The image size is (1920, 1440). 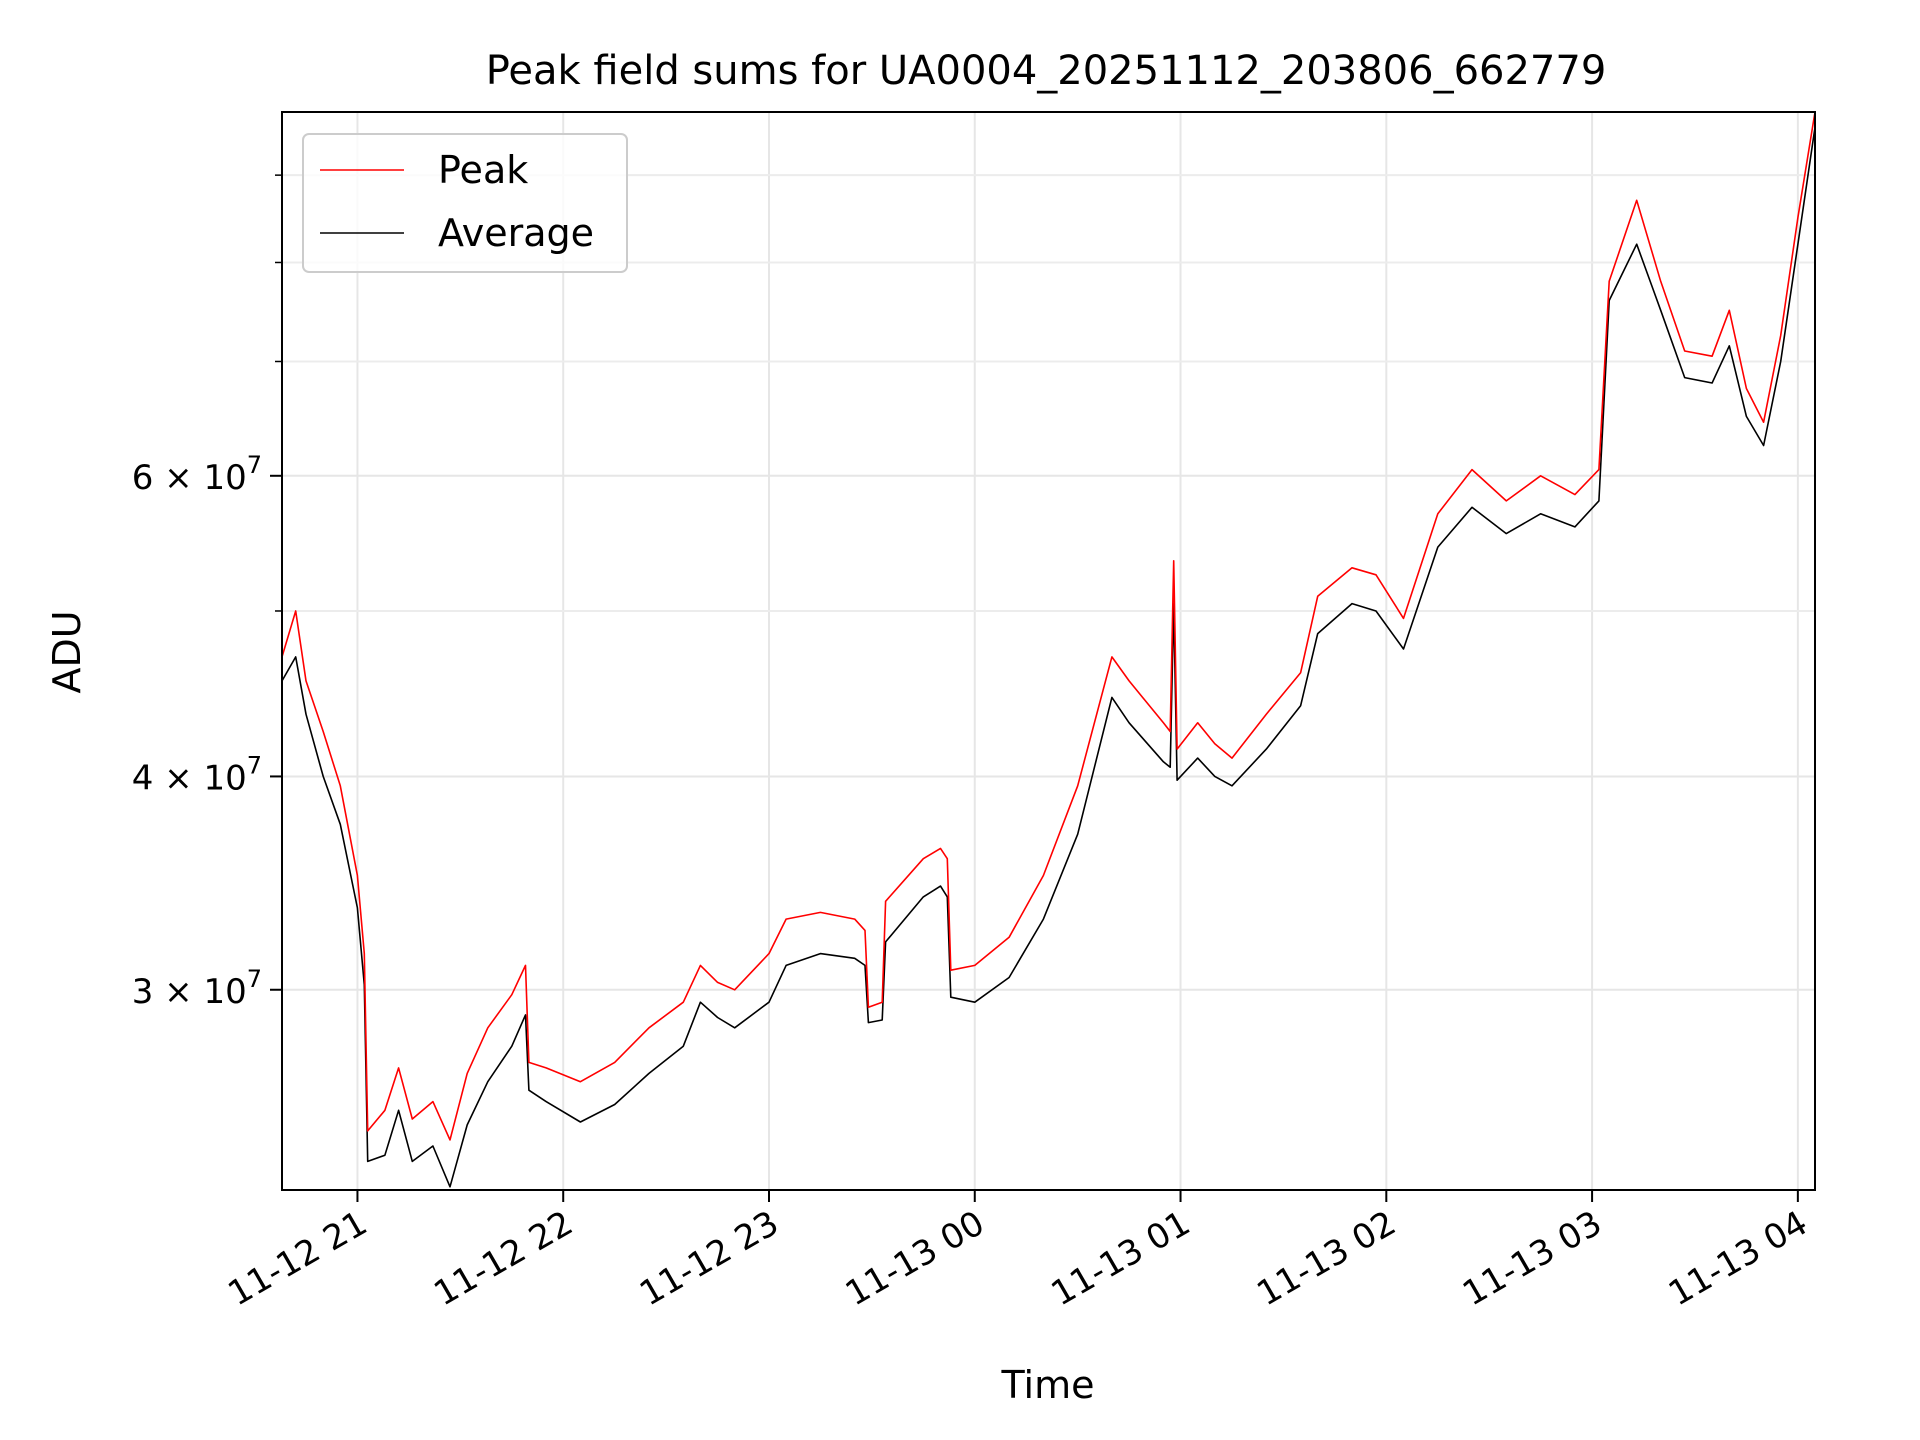 What do you see at coordinates (197, 988) in the screenshot?
I see `y-tick-label: 3 × 107` at bounding box center [197, 988].